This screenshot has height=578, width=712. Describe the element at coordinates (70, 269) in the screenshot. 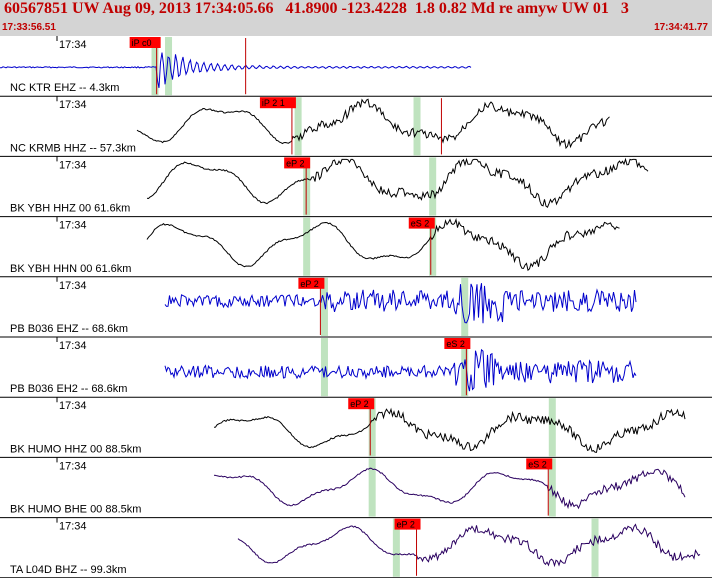

I see `channel-label: BK YBH HHN 00 61.6km` at that location.